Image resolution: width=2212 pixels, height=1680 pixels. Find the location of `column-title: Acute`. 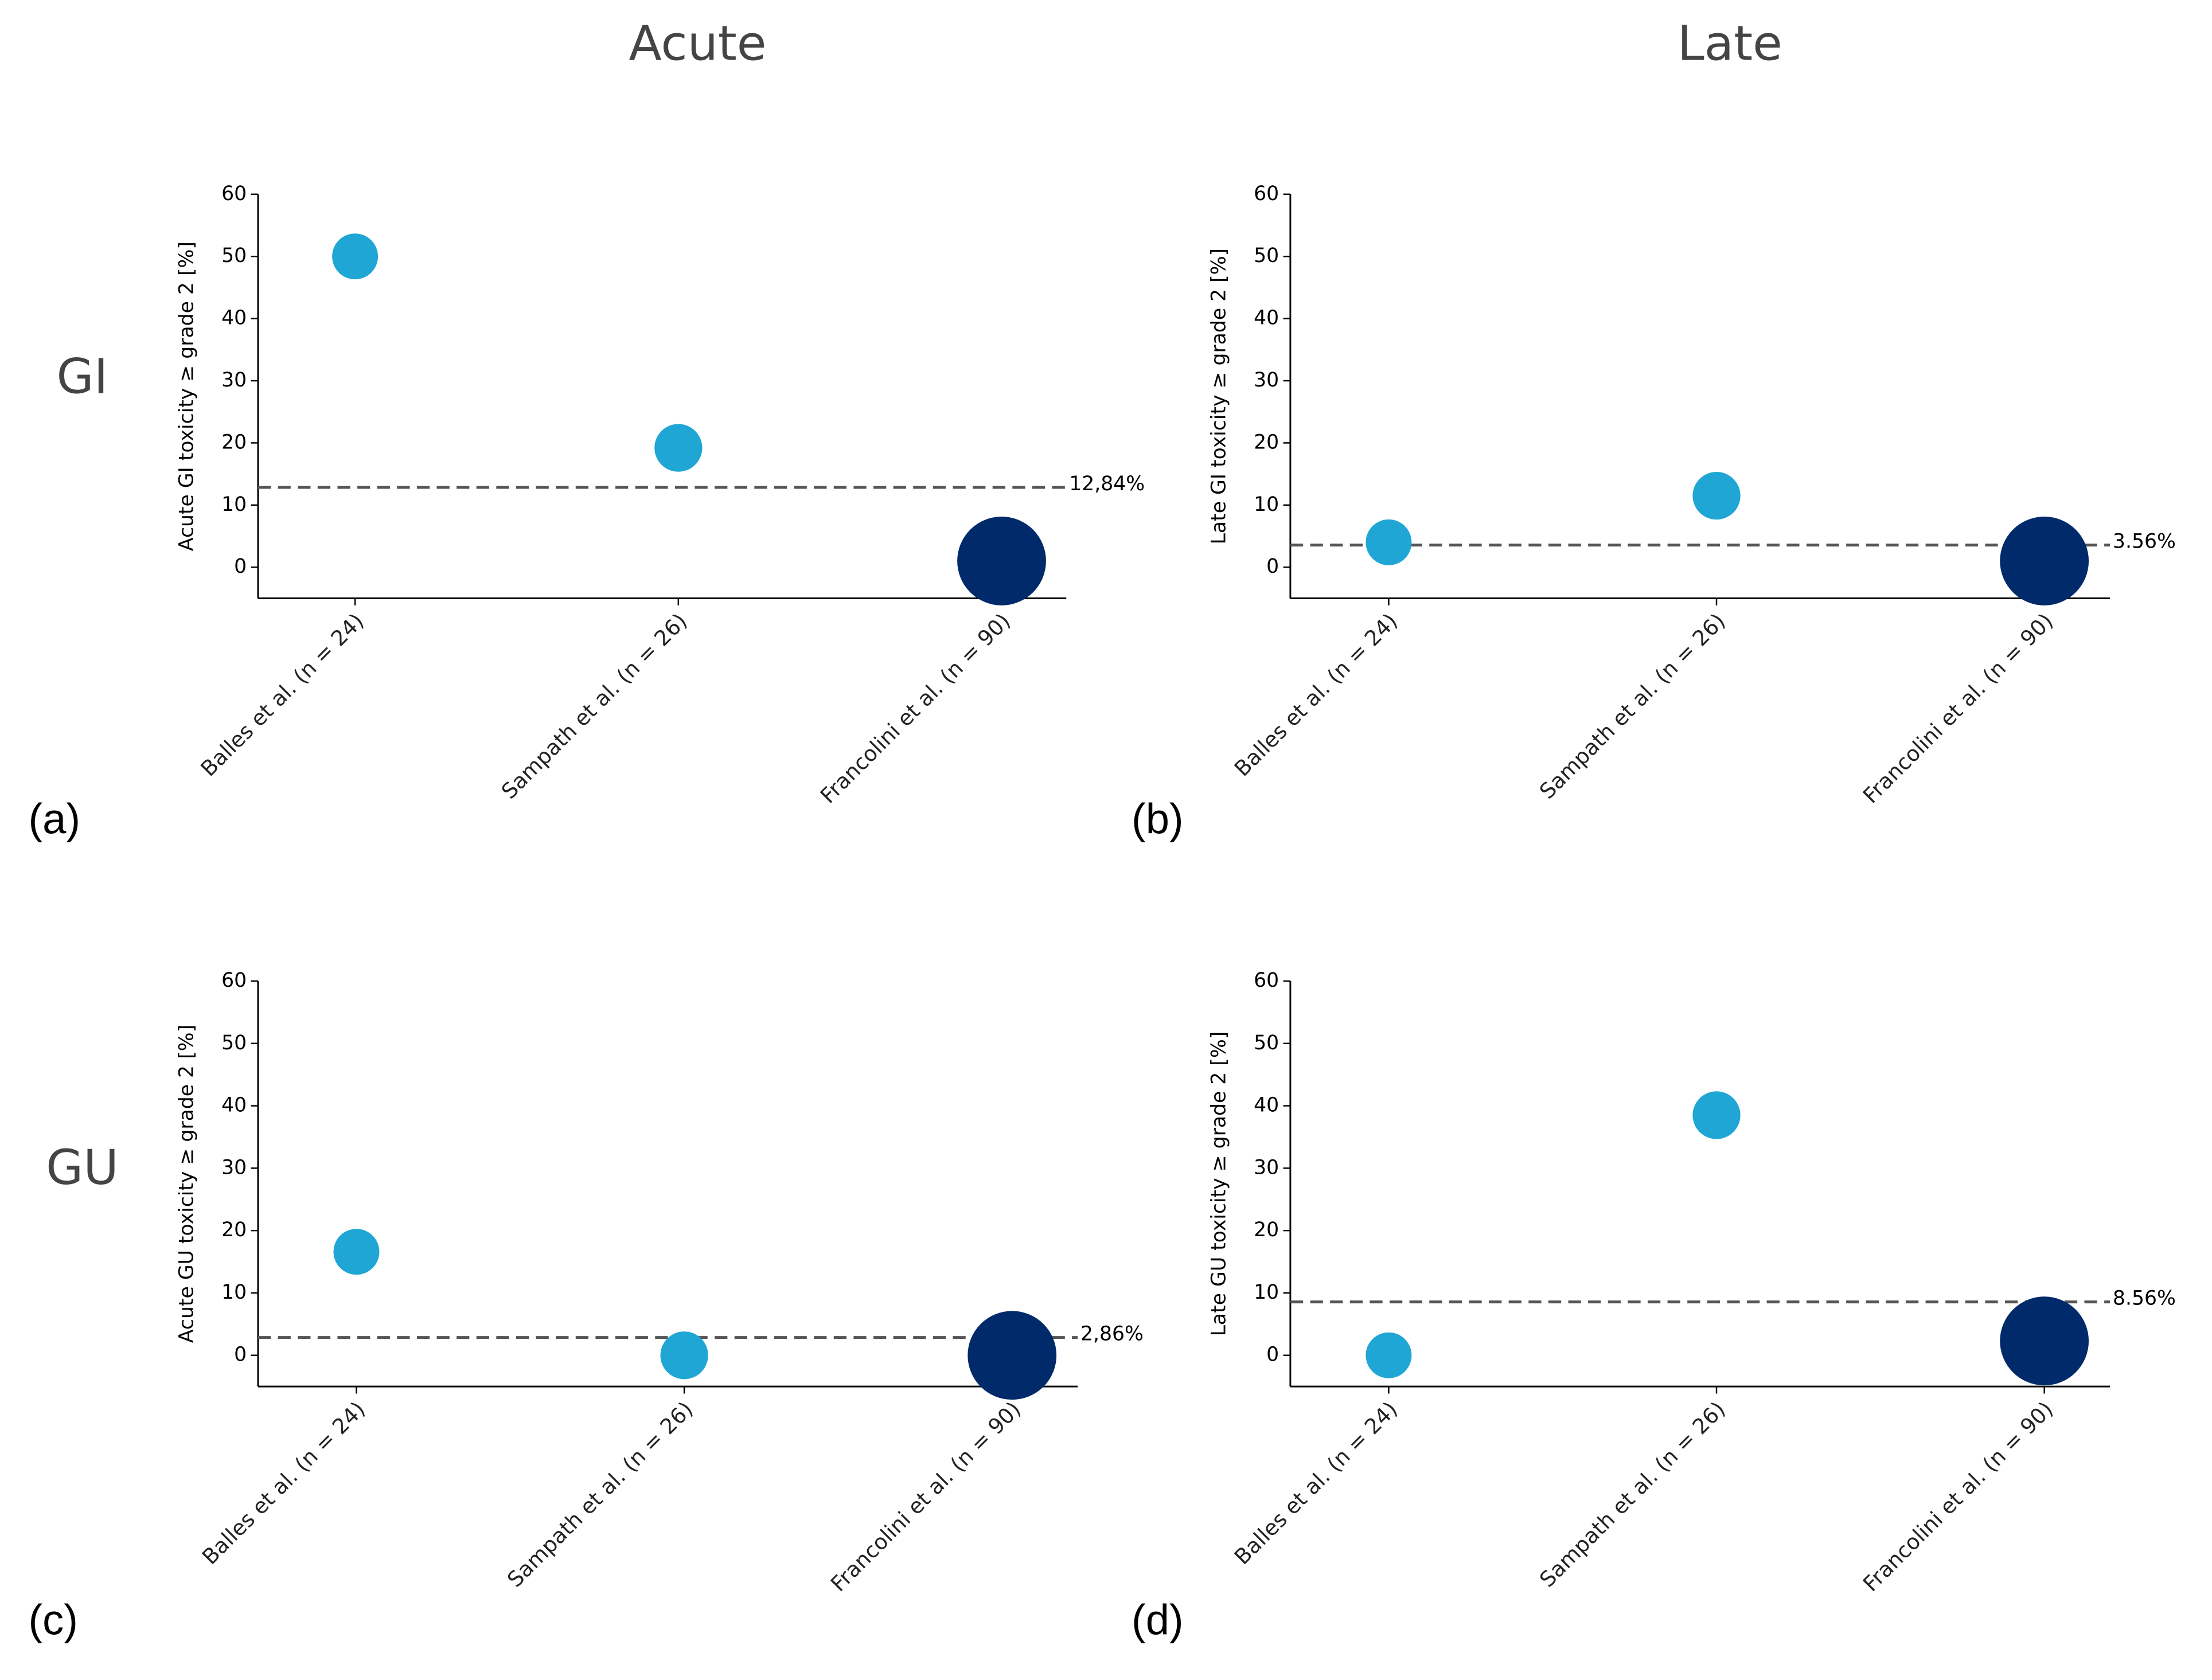

column-title: Acute is located at coordinates (697, 43).